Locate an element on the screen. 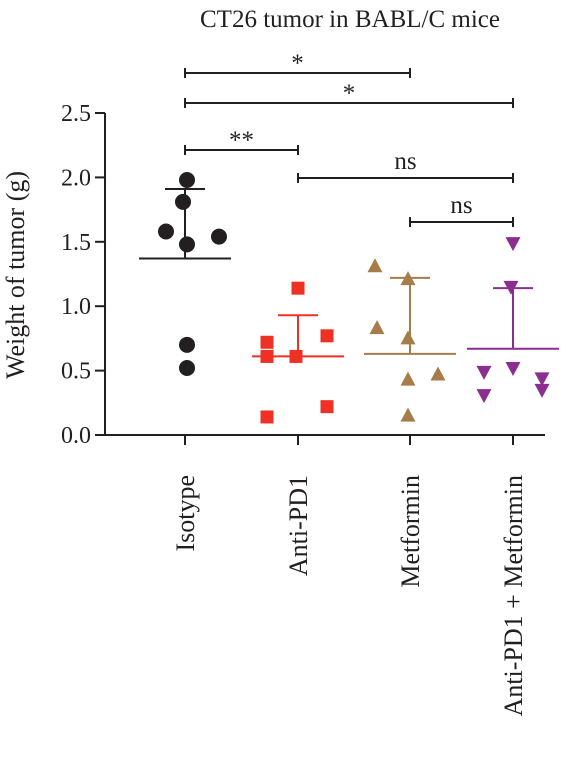  y-tick-label: 0.5 is located at coordinates (76, 372).